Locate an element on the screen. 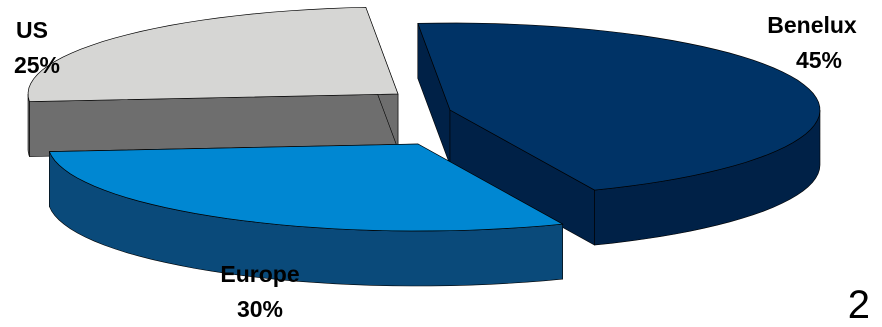  slice-label-europe: Europe is located at coordinates (259, 274).